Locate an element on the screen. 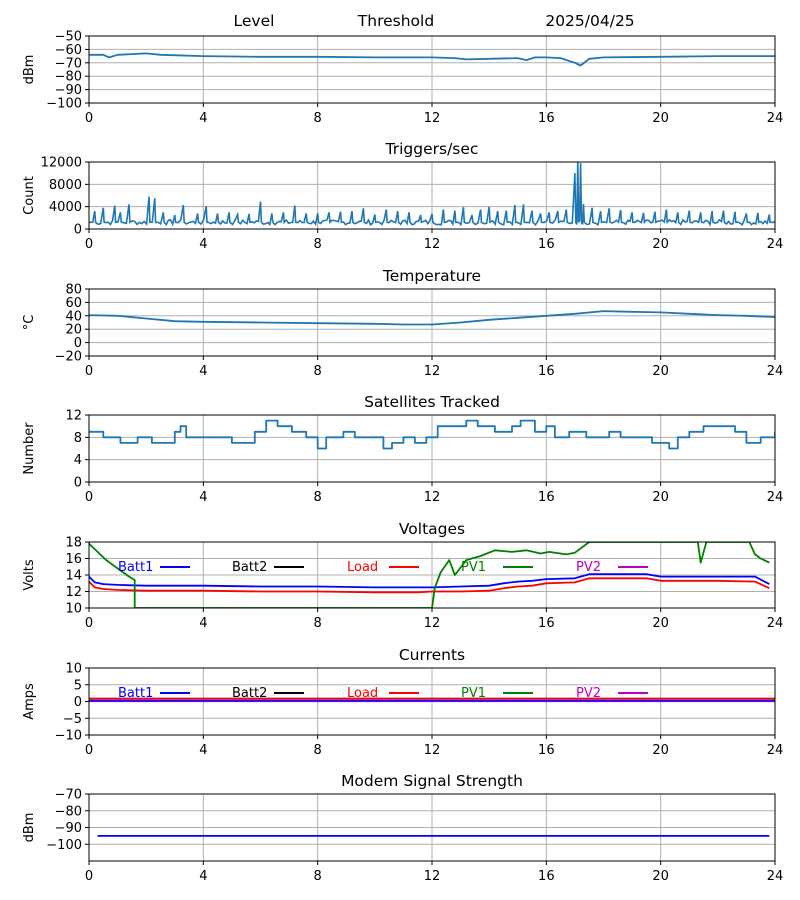  panel-title: Triggers/sec is located at coordinates (432, 149).